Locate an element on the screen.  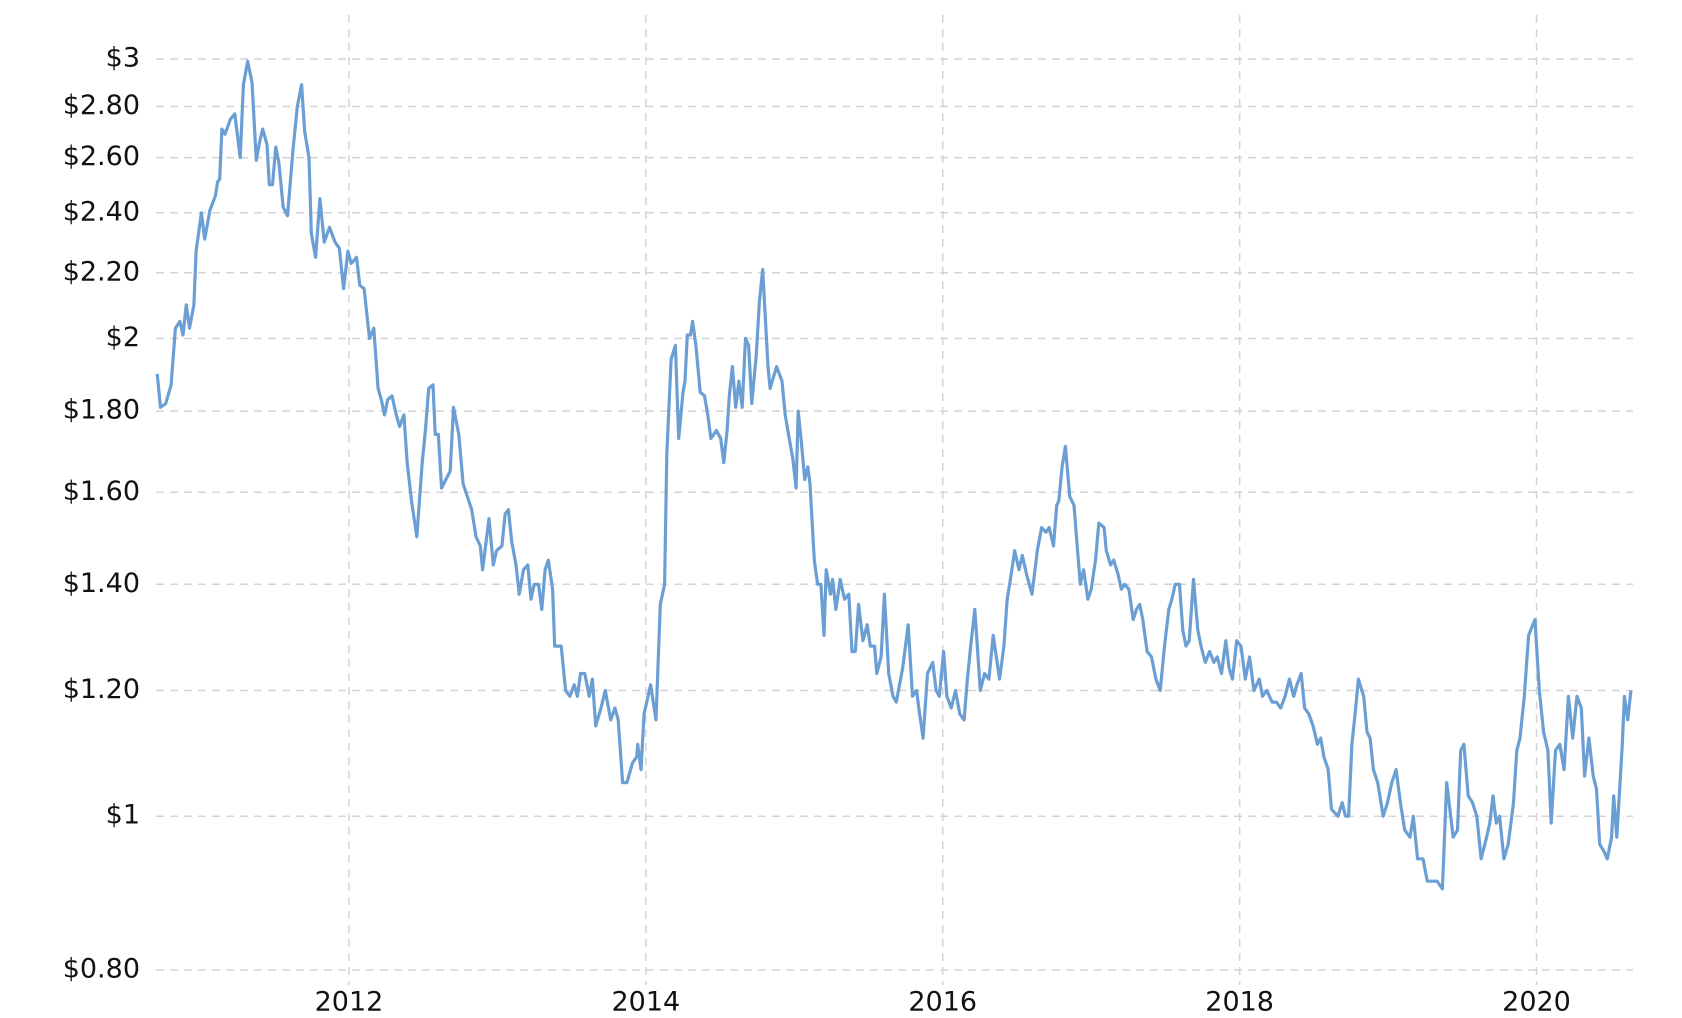
x-tick-label: 2020 is located at coordinates (1536, 1002).